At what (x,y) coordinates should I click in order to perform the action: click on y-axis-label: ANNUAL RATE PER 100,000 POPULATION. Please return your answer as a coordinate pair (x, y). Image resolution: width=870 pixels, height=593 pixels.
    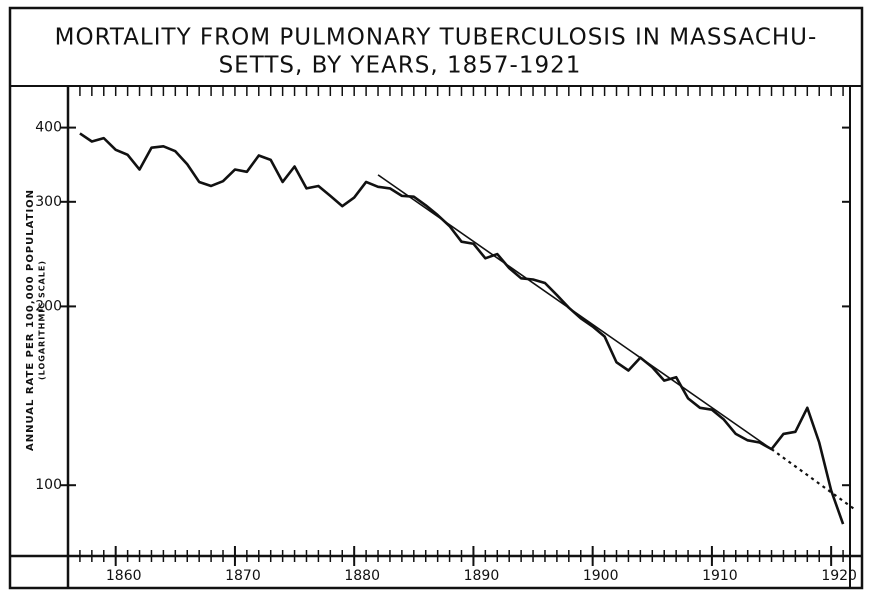
    Looking at the image, I should click on (30, 320).